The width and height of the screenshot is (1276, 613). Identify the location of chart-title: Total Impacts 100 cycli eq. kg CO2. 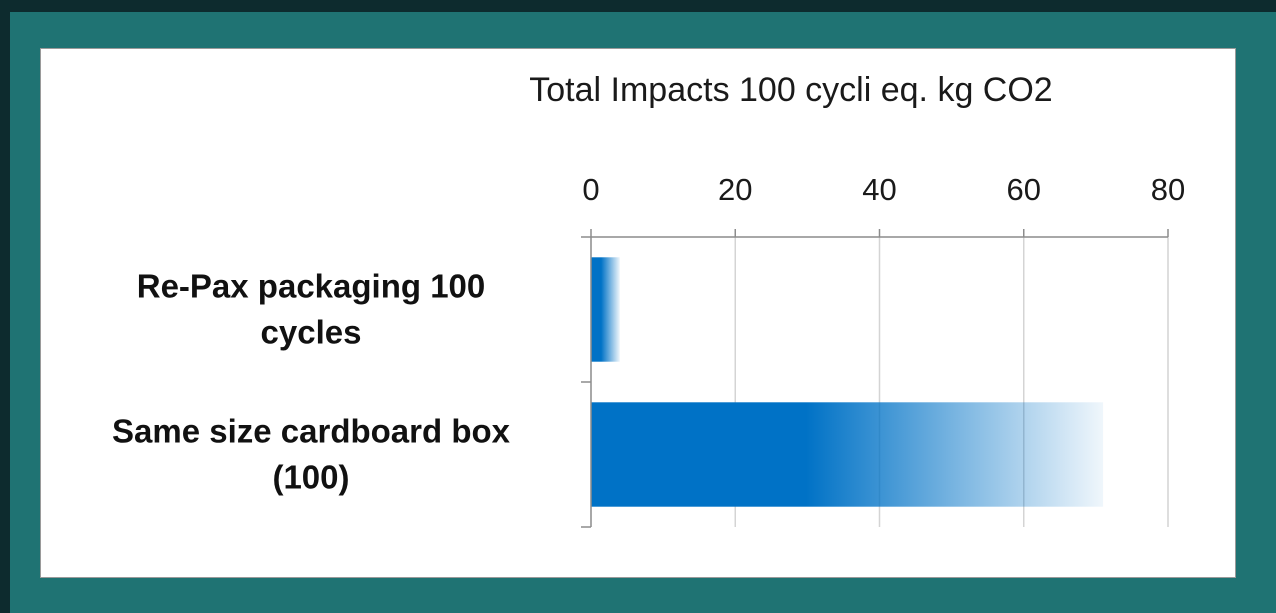
(790, 90).